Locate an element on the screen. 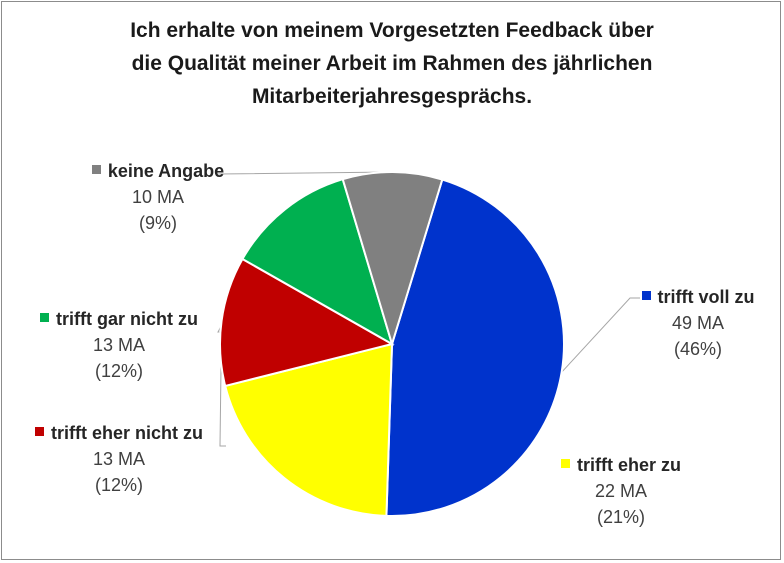  data-label-trifft-eher-zu: trifft eher zu 22 MA (21%) is located at coordinates (621, 491).